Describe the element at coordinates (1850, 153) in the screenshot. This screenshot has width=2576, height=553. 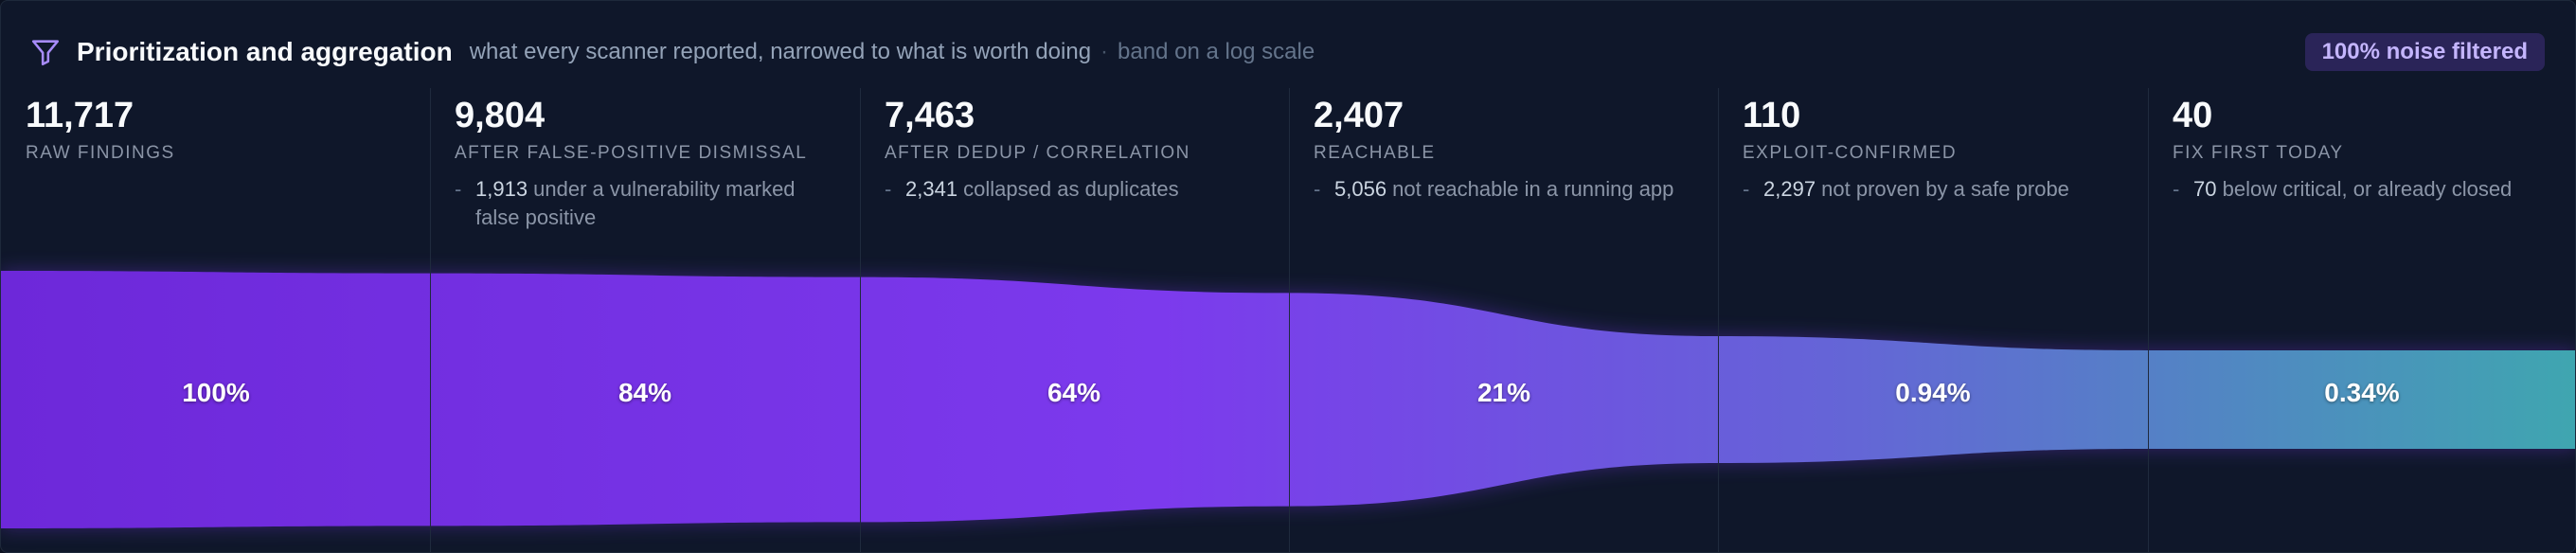
I see `stage-label: EXPLOIT-CONFIRMED` at that location.